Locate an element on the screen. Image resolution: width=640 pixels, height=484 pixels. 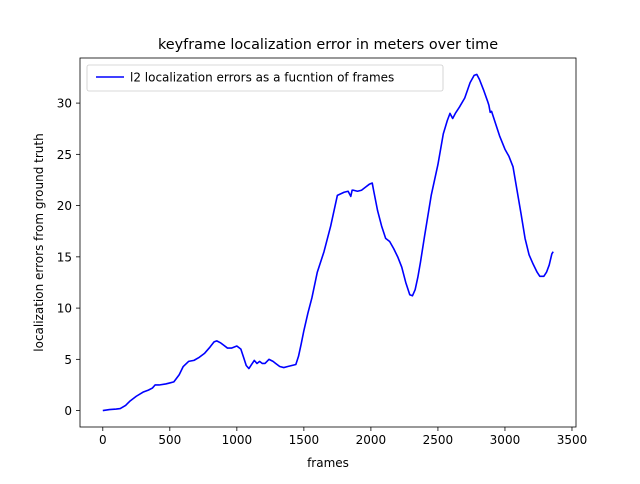
x-tick-label: 3500 is located at coordinates (572, 440).